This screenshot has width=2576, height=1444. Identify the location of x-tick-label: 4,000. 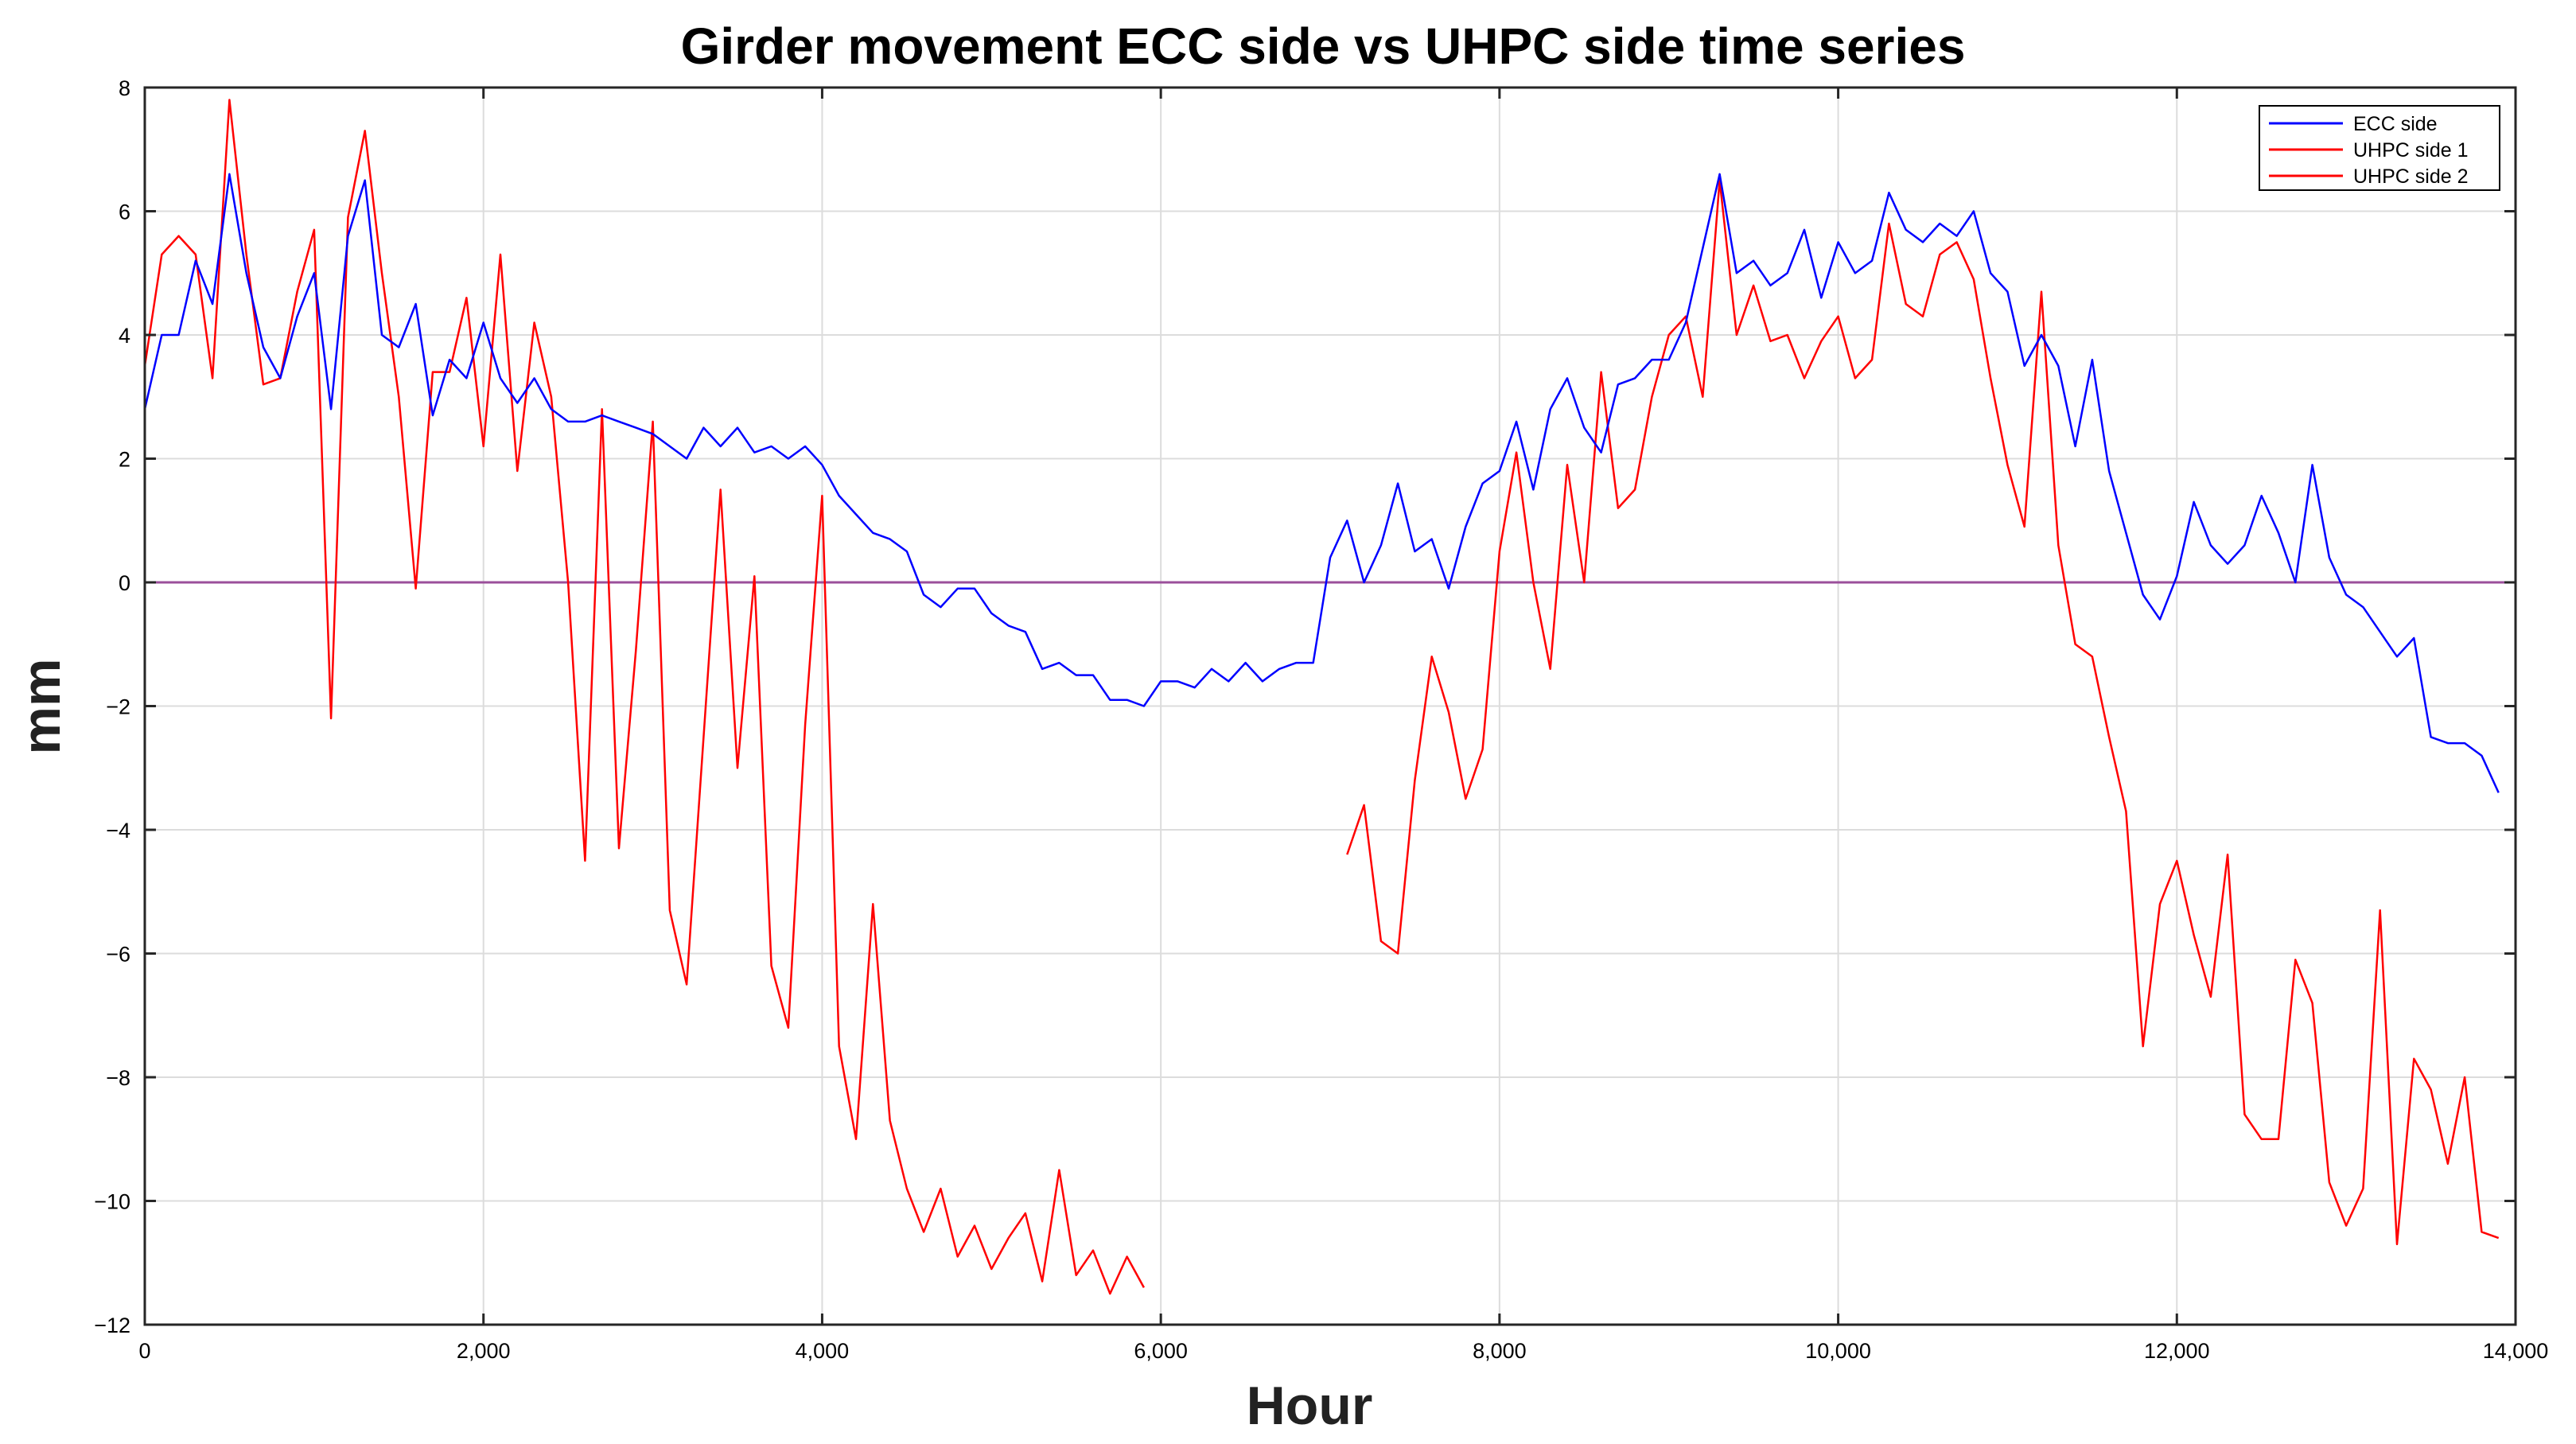
(823, 1351).